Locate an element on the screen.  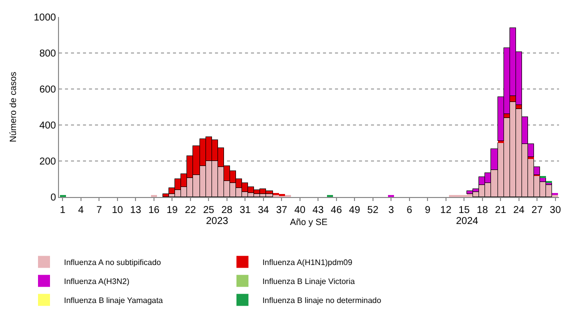
legend-label: Influenza B linaje no determinado is located at coordinates (322, 301).